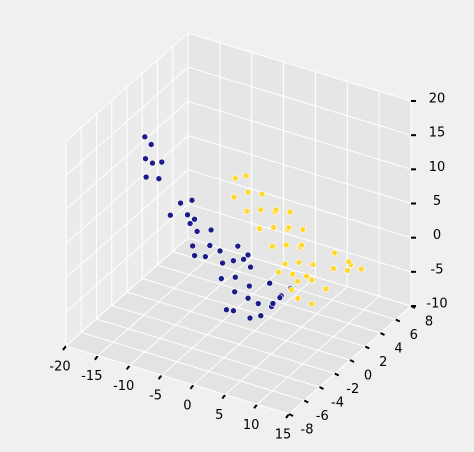 The image size is (474, 452). I want to click on x-tick-label: 5, so click(219, 415).